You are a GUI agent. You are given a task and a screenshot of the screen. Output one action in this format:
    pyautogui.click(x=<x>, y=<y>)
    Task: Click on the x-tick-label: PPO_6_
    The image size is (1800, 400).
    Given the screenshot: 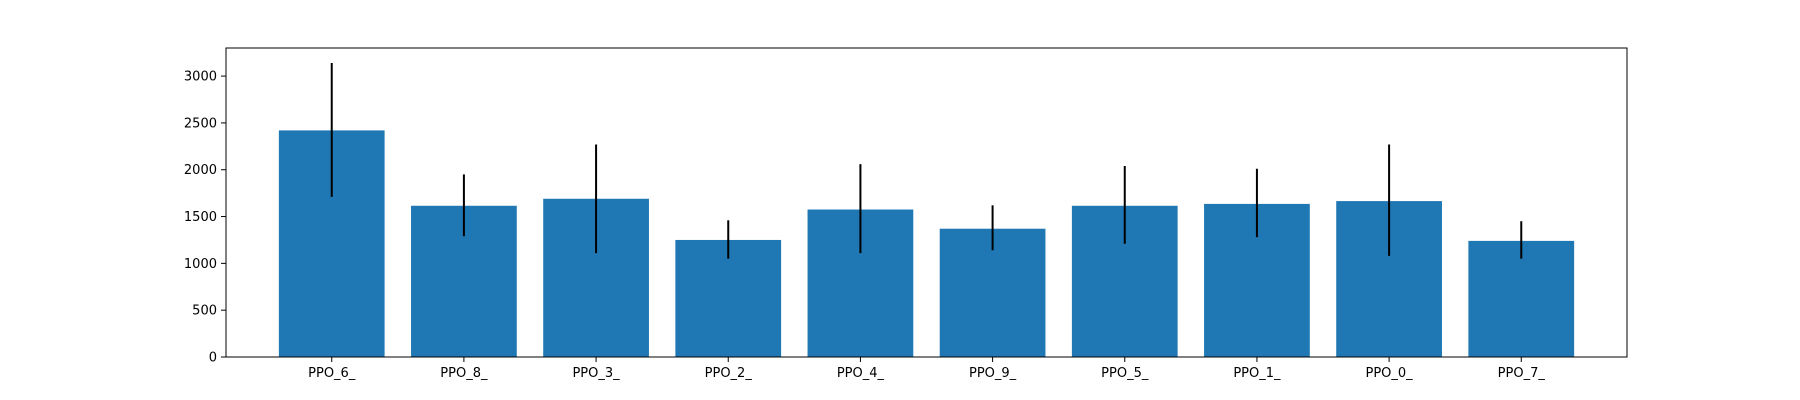 What is the action you would take?
    pyautogui.click(x=332, y=373)
    